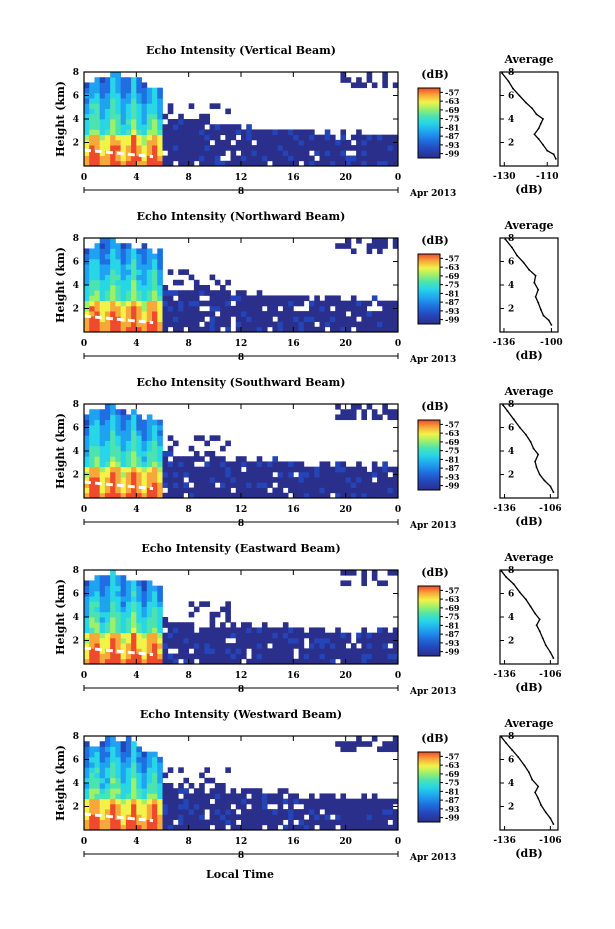 The height and width of the screenshot is (929, 615). Describe the element at coordinates (452, 625) in the screenshot. I see `colorbar-tick-label: -81` at that location.